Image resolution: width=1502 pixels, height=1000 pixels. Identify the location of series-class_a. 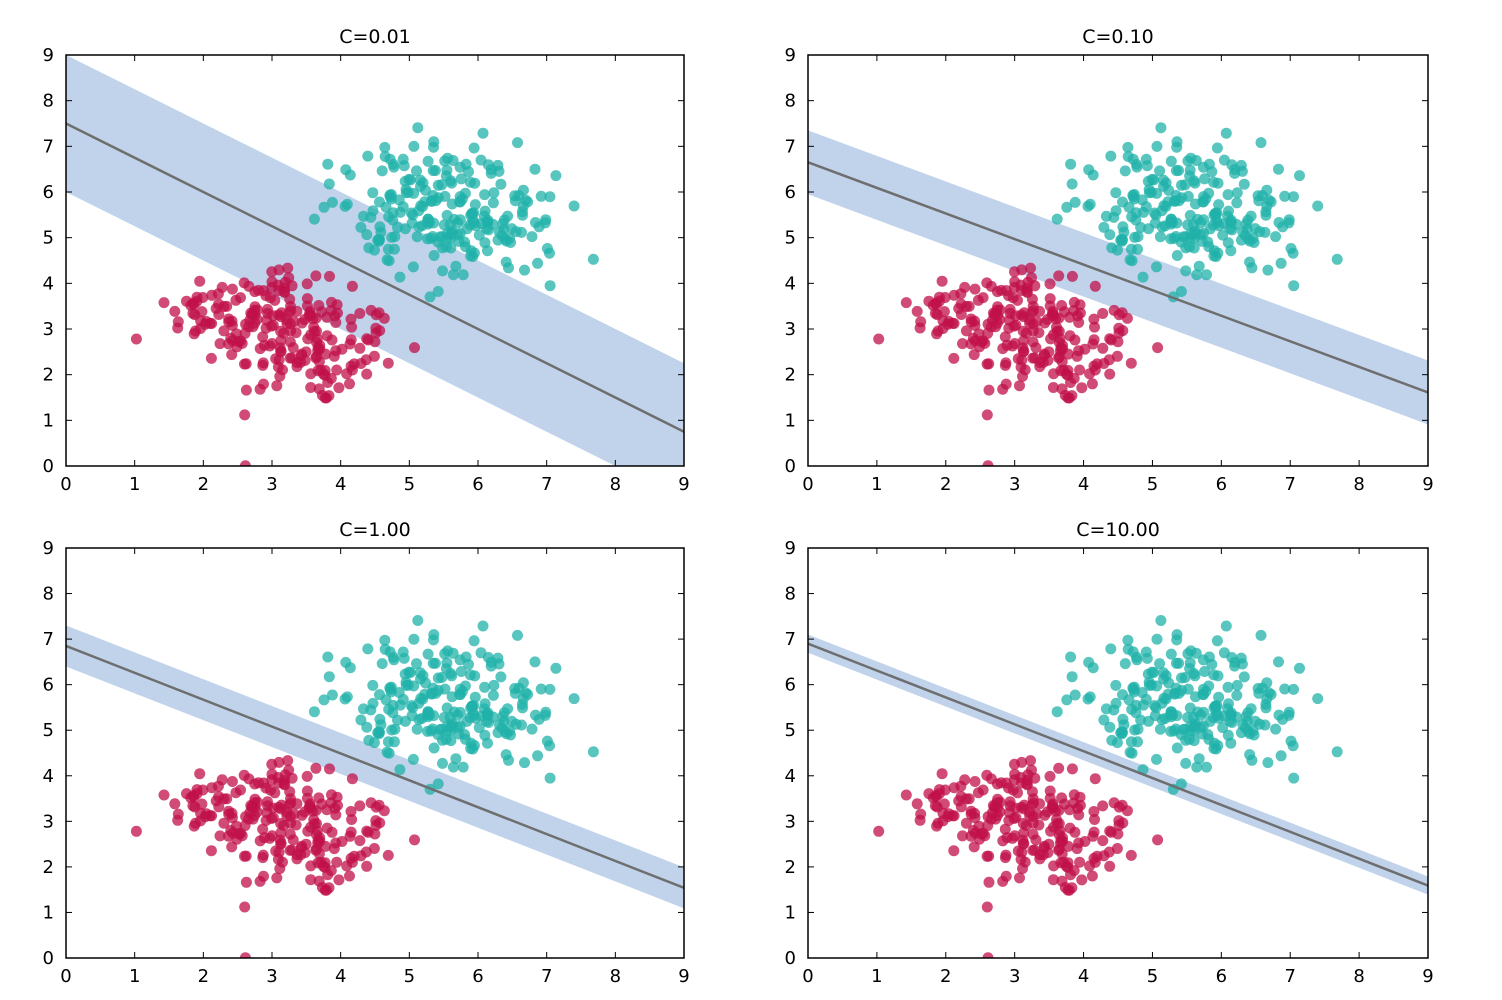
(275, 856).